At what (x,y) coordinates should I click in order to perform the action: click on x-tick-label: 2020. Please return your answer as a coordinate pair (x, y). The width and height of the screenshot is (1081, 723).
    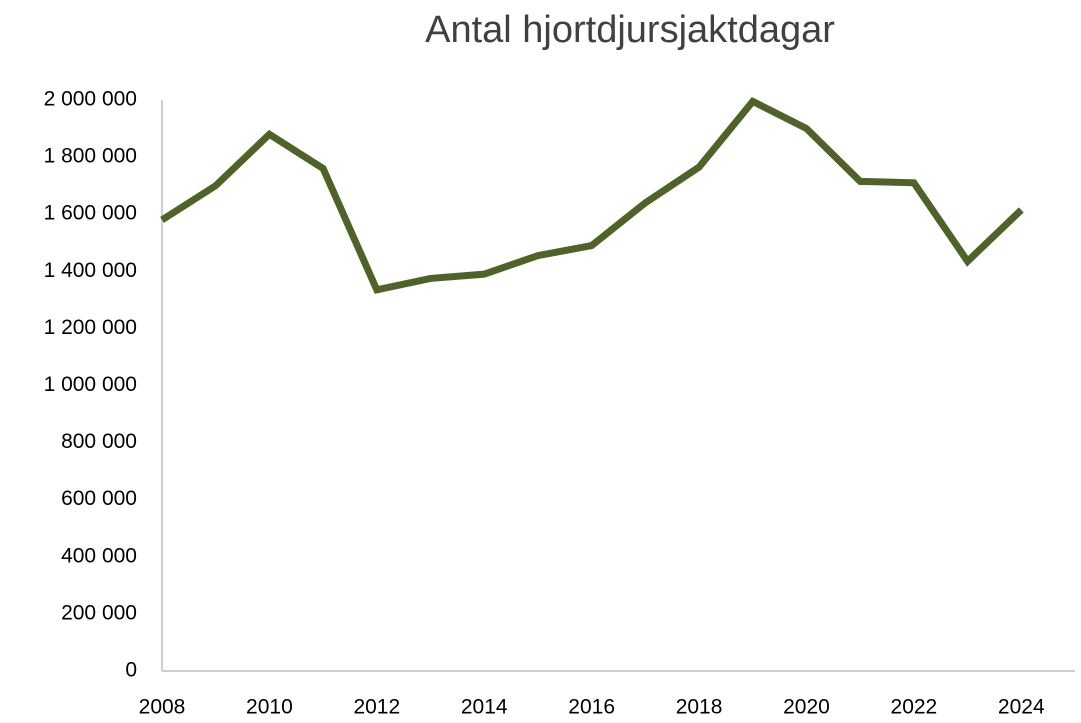
    Looking at the image, I should click on (806, 707).